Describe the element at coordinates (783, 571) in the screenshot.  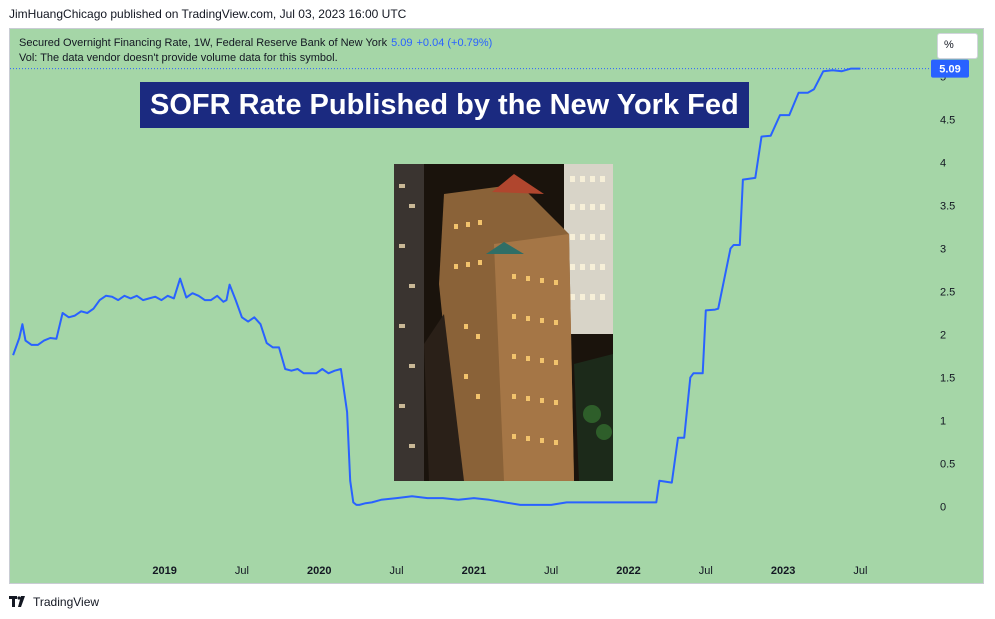
I see `x-tick-label: 2023` at that location.